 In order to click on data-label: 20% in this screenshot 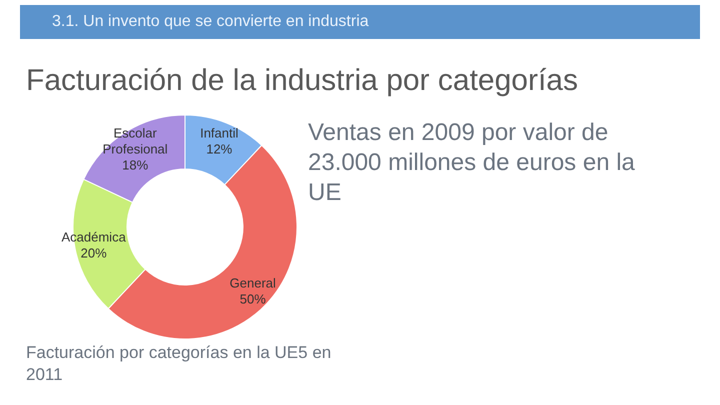, I will do `click(94, 252)`.